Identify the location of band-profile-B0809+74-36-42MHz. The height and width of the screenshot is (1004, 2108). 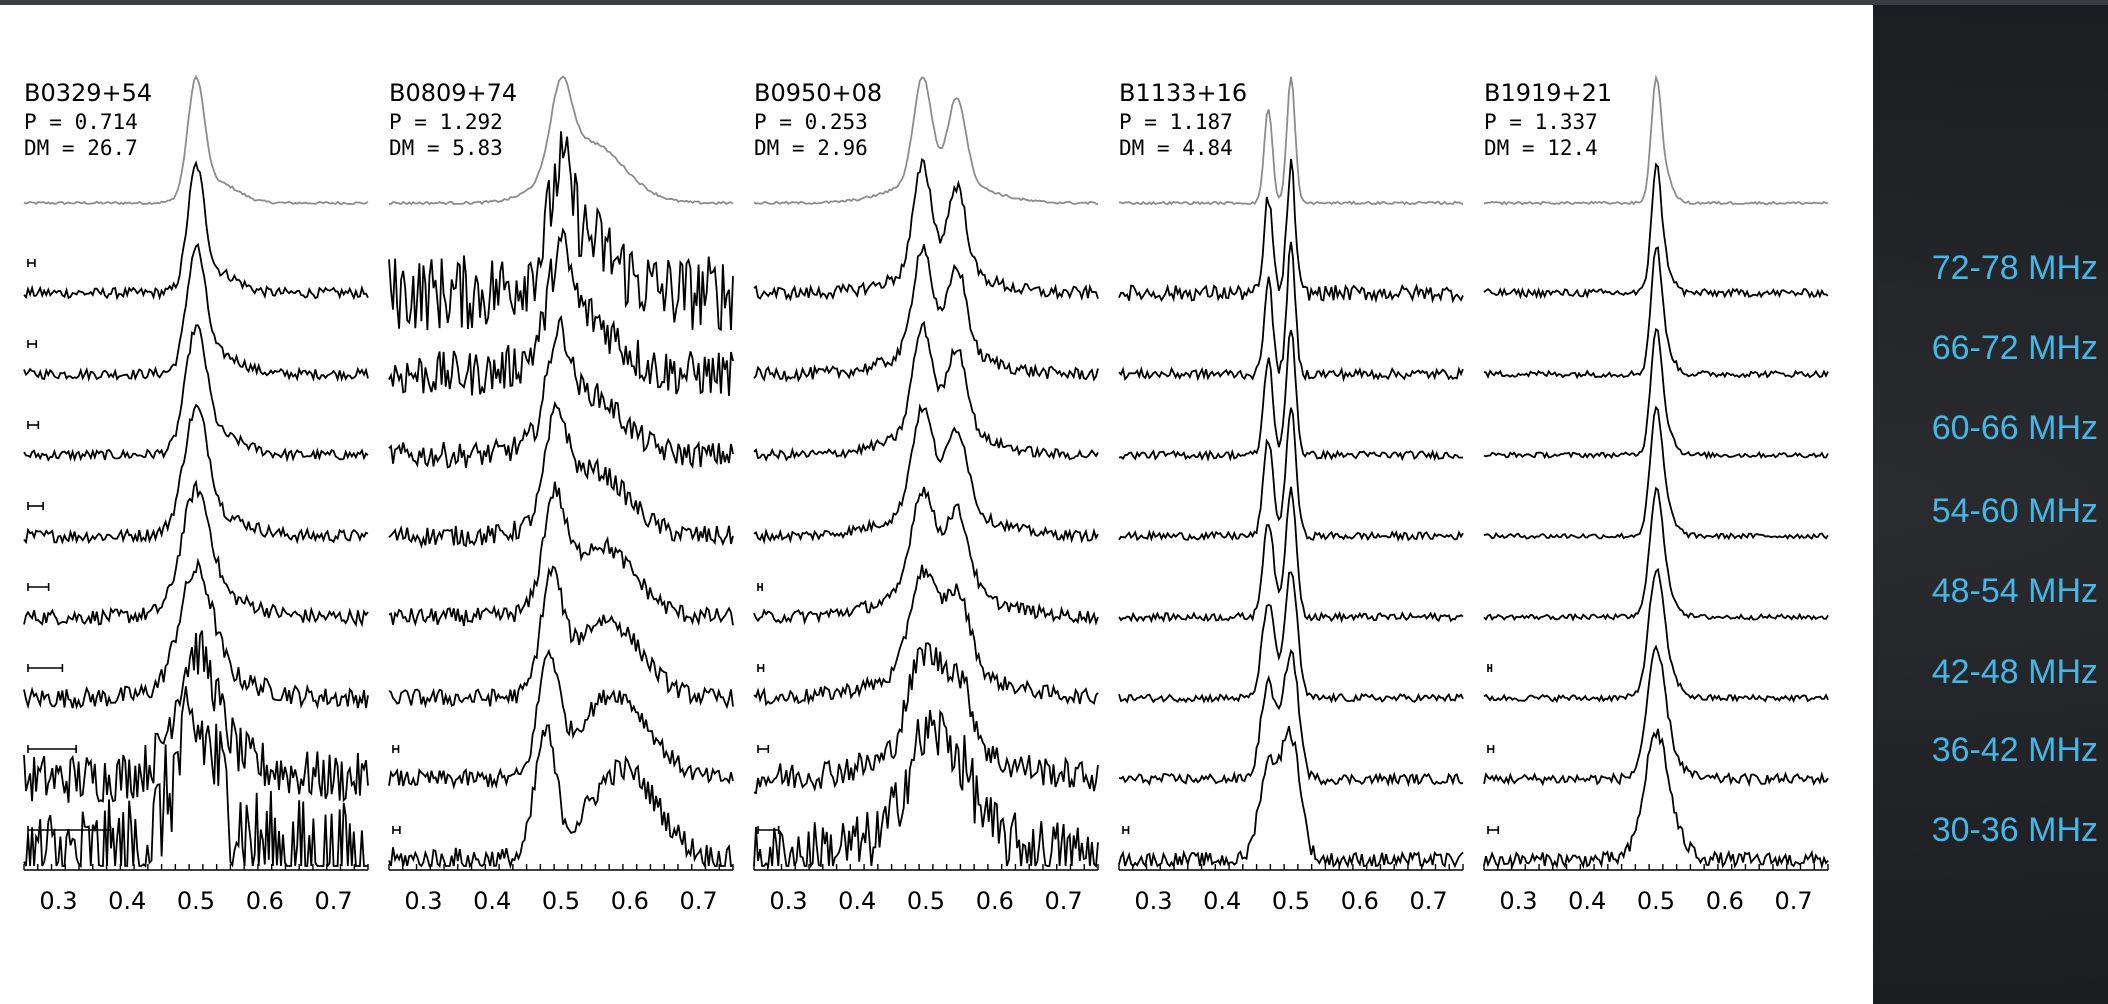
(561, 719).